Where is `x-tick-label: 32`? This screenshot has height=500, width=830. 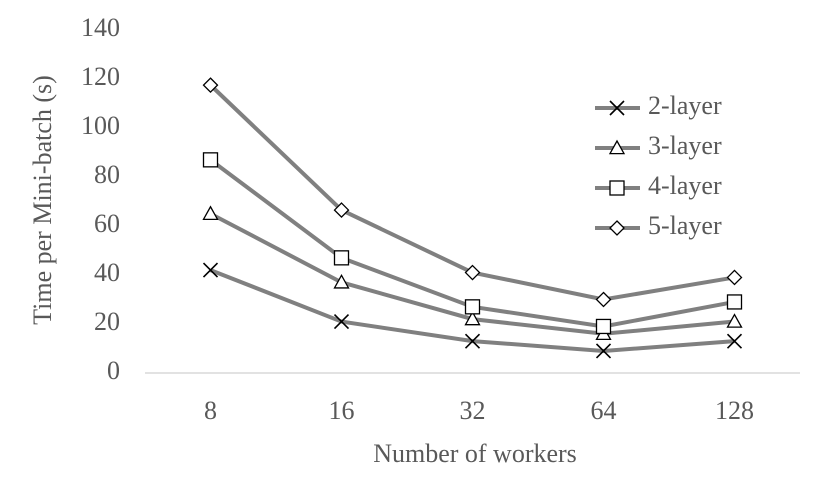 x-tick-label: 32 is located at coordinates (473, 410).